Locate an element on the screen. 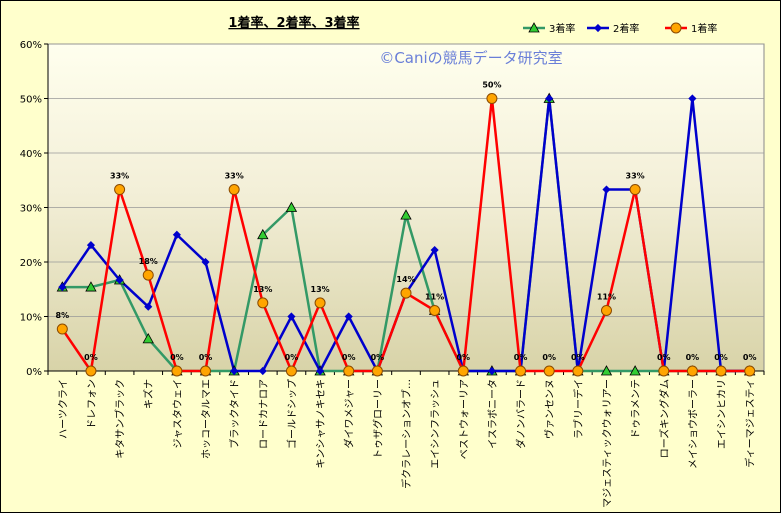  x-tick-label: メイショウボーラー is located at coordinates (693, 424).